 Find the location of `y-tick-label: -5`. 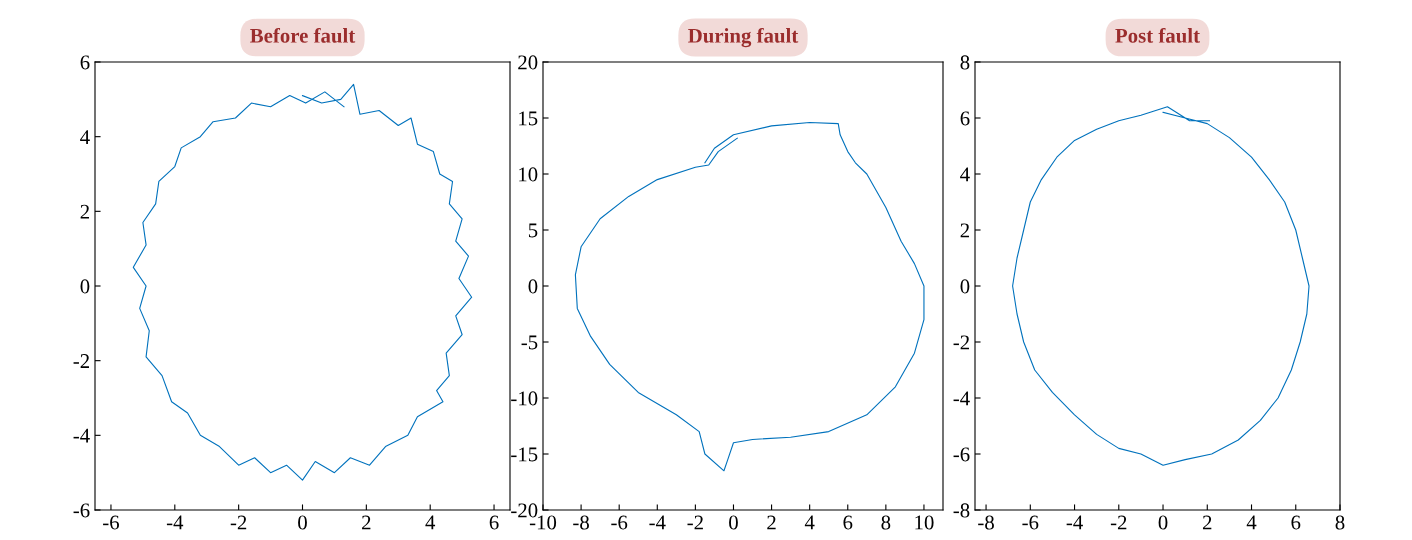

y-tick-label: -5 is located at coordinates (529, 342).